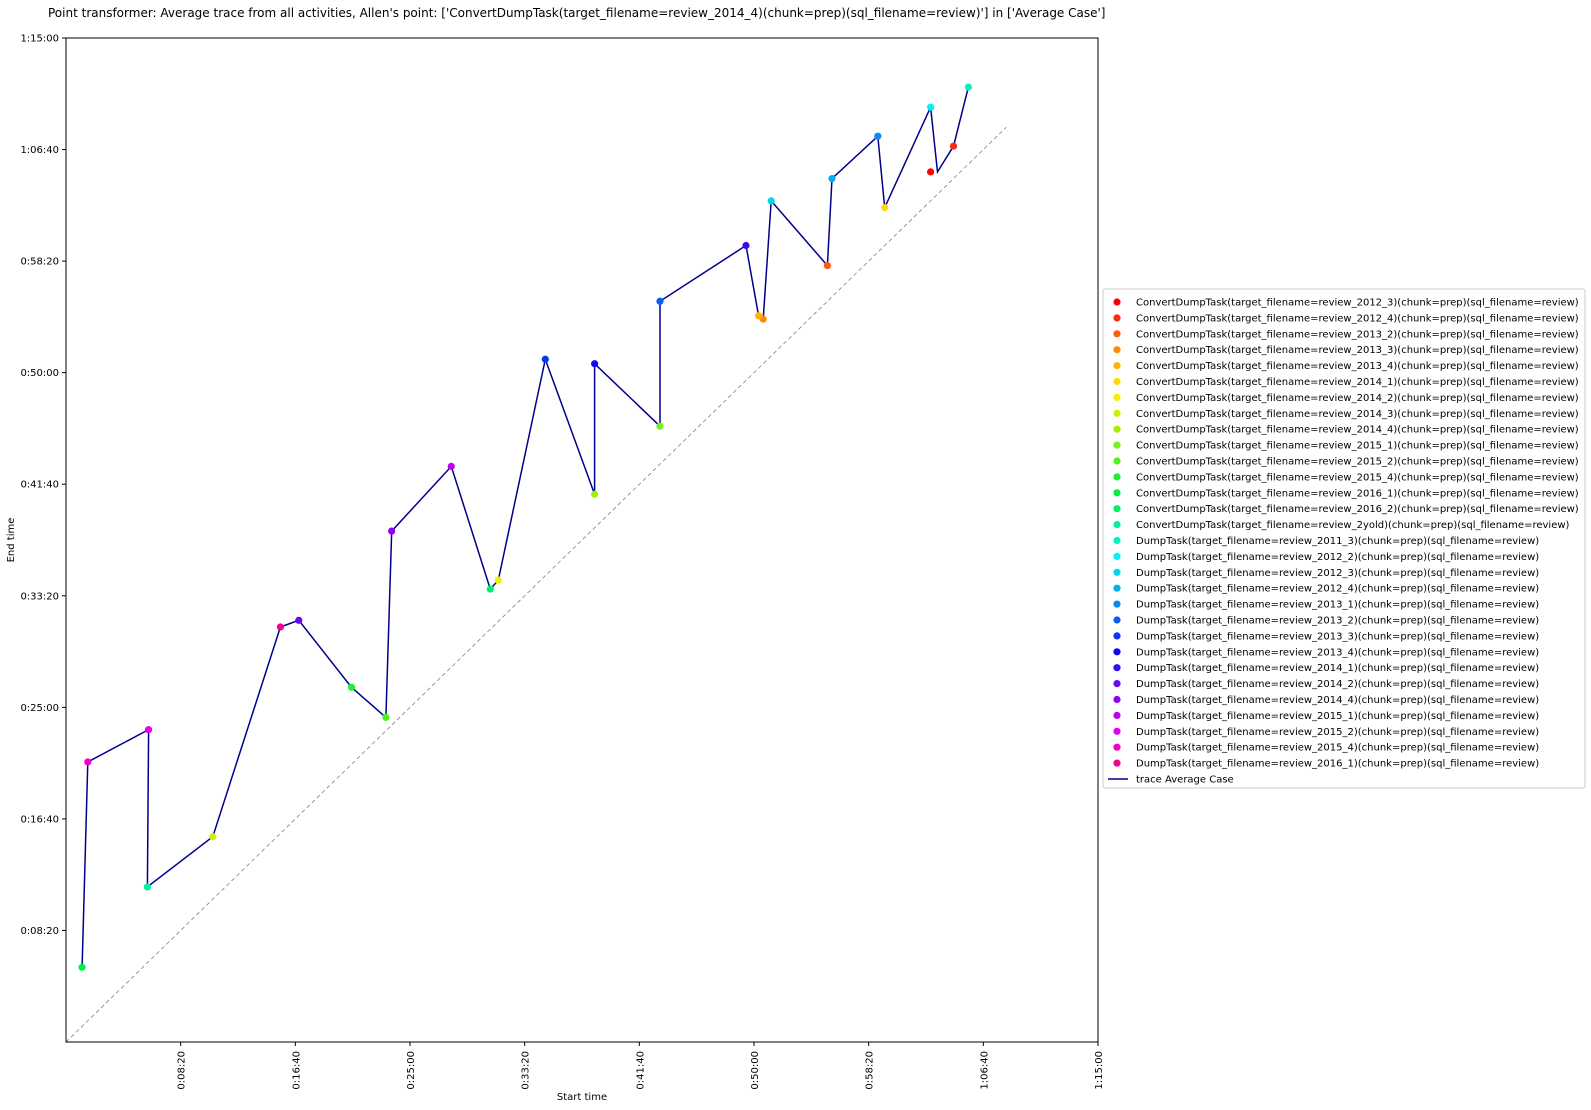 This screenshot has height=1110, width=1591. Describe the element at coordinates (39, 485) in the screenshot. I see `y-tick-label: 0:41:40` at that location.